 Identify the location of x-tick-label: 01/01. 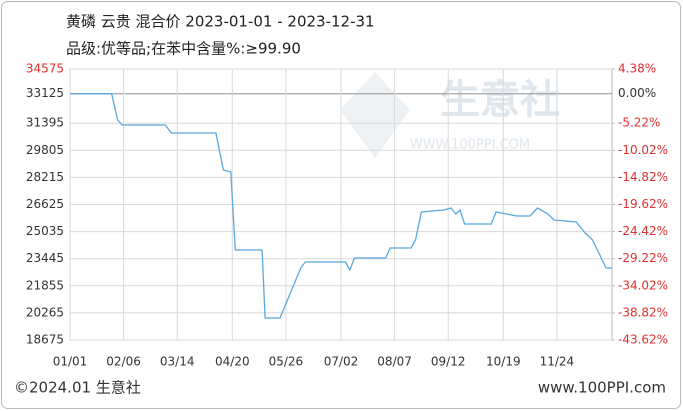
(70, 362).